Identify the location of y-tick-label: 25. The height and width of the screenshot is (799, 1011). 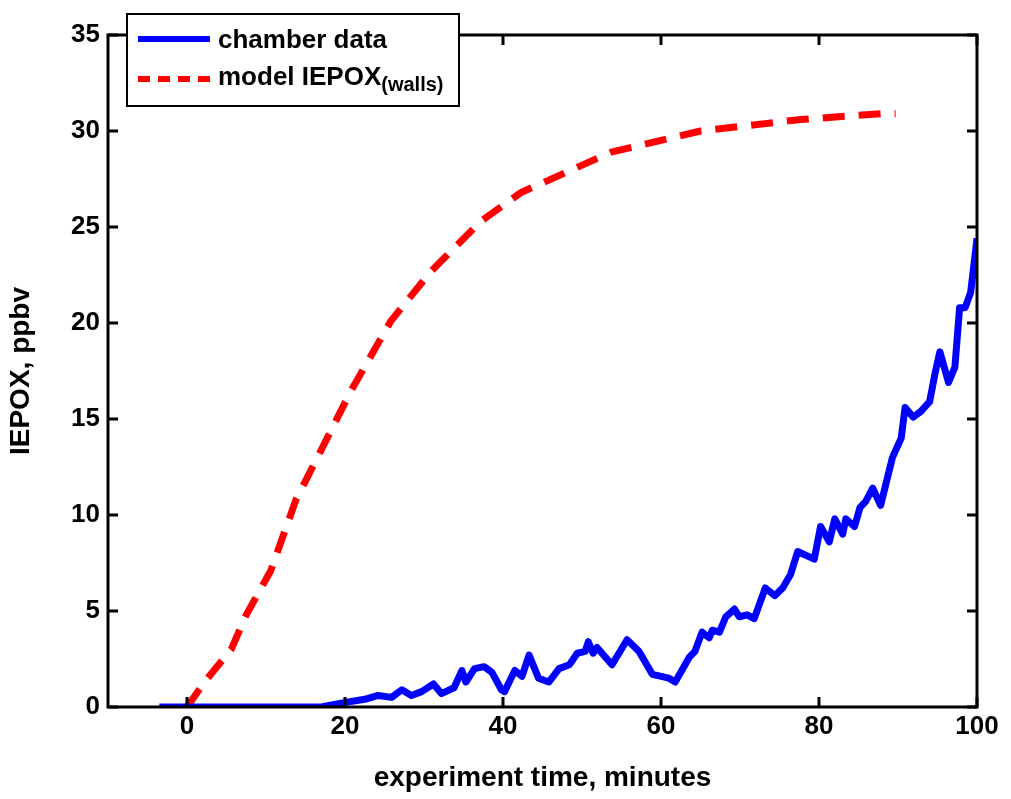
(85, 225).